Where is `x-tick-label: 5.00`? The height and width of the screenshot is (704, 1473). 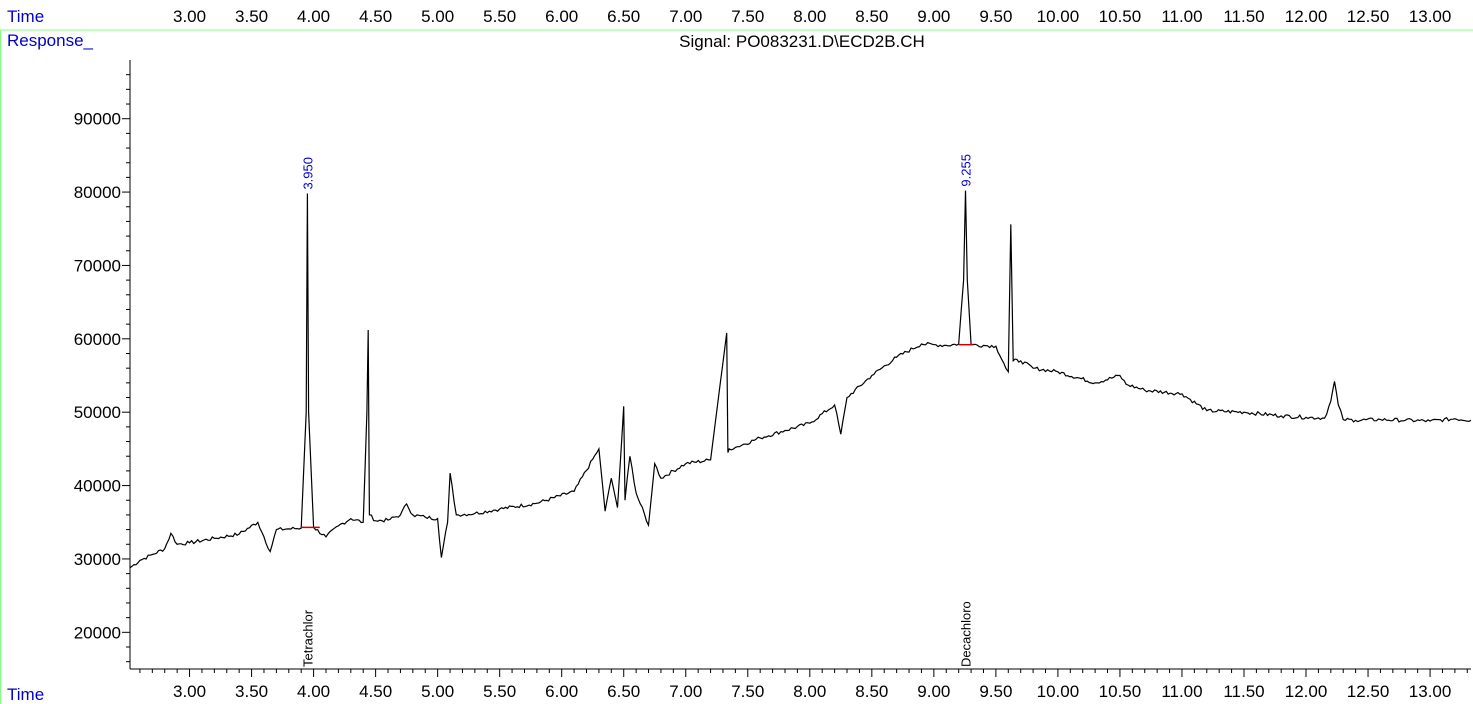
x-tick-label: 5.00 is located at coordinates (437, 691).